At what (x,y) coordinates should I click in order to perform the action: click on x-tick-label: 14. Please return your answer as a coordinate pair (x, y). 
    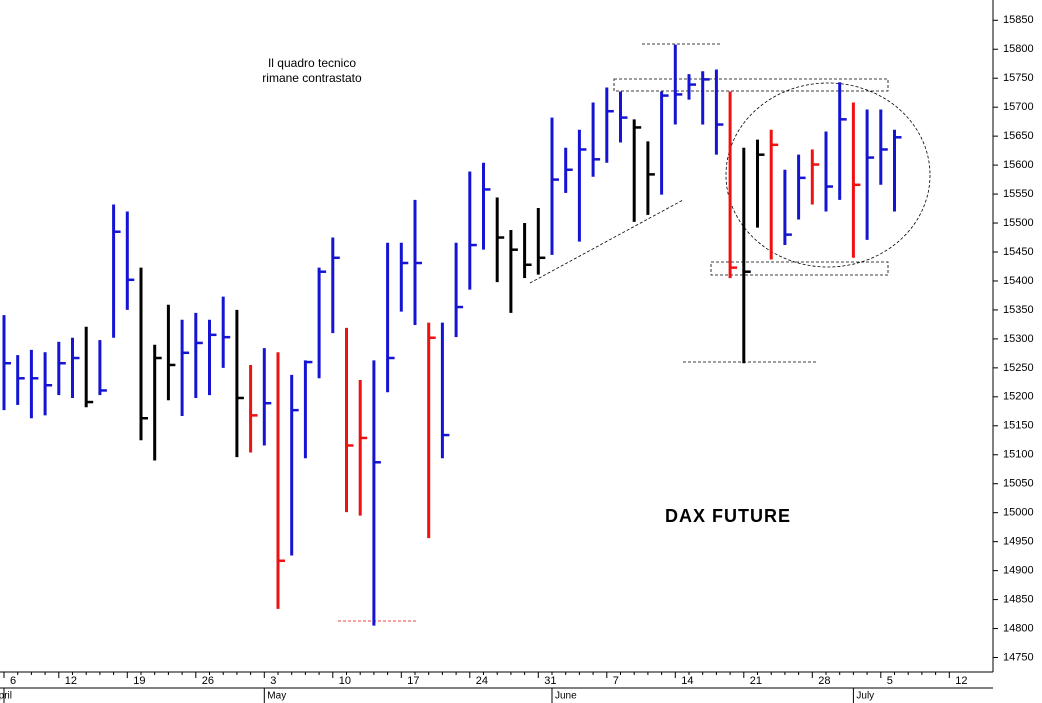
    Looking at the image, I should click on (687, 681).